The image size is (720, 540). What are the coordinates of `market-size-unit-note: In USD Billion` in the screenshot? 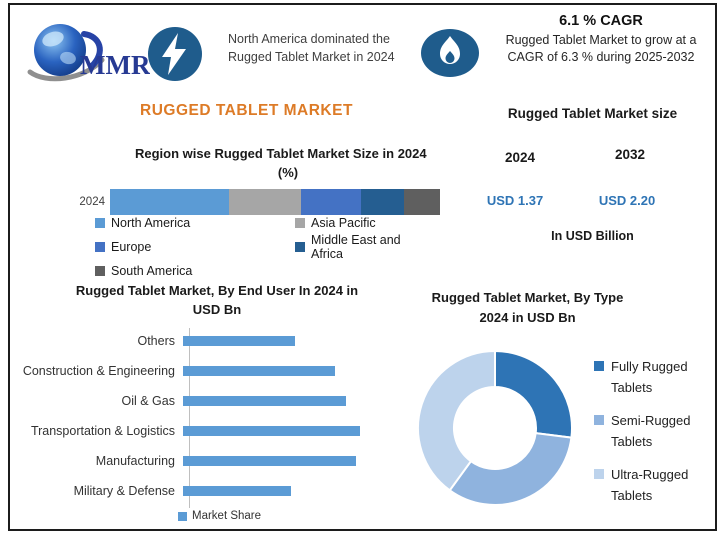 It's located at (592, 236).